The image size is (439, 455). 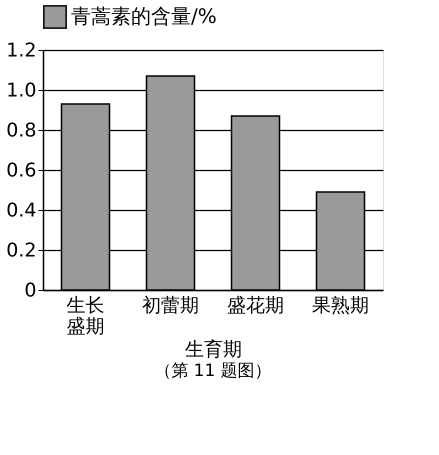 I want to click on y-tick-label: 0.6, so click(x=21, y=171).